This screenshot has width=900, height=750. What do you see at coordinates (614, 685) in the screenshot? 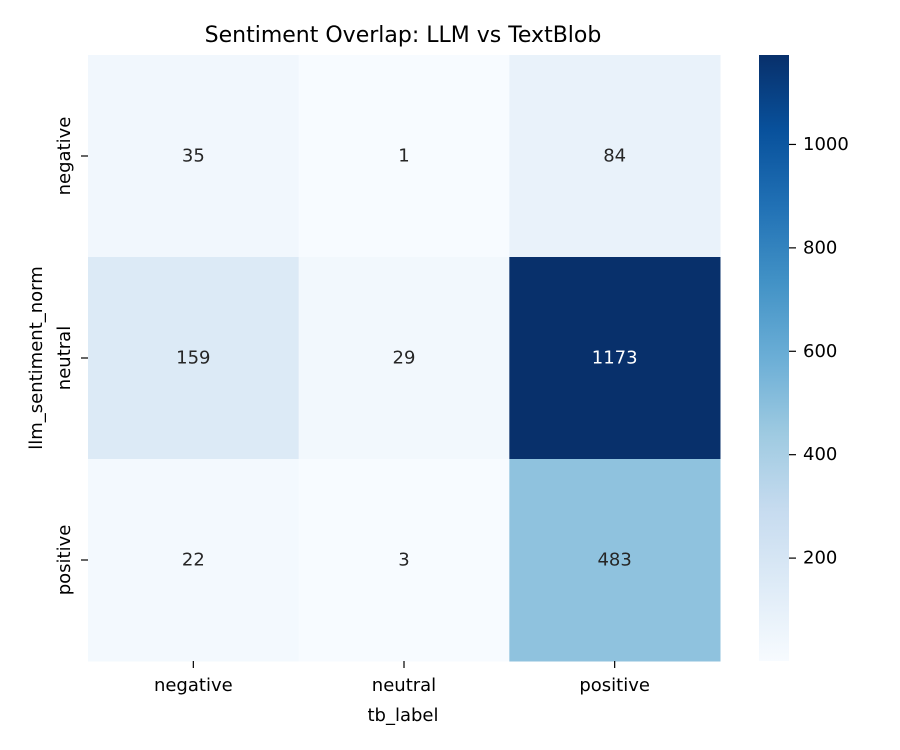
I see `x-tick-label: positive` at bounding box center [614, 685].